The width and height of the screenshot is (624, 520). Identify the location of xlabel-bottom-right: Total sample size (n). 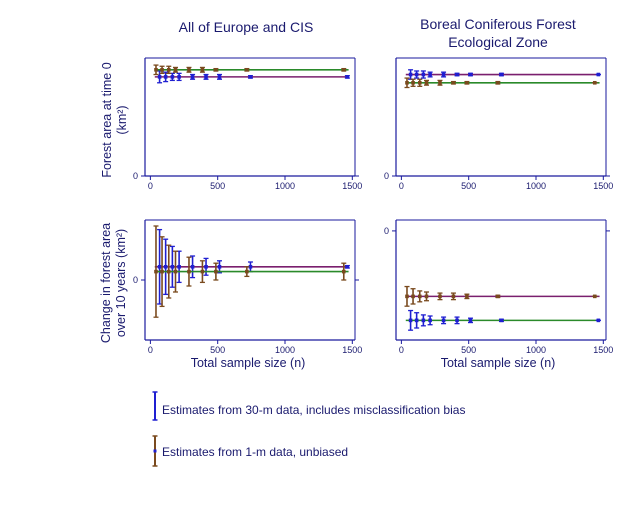
(498, 363).